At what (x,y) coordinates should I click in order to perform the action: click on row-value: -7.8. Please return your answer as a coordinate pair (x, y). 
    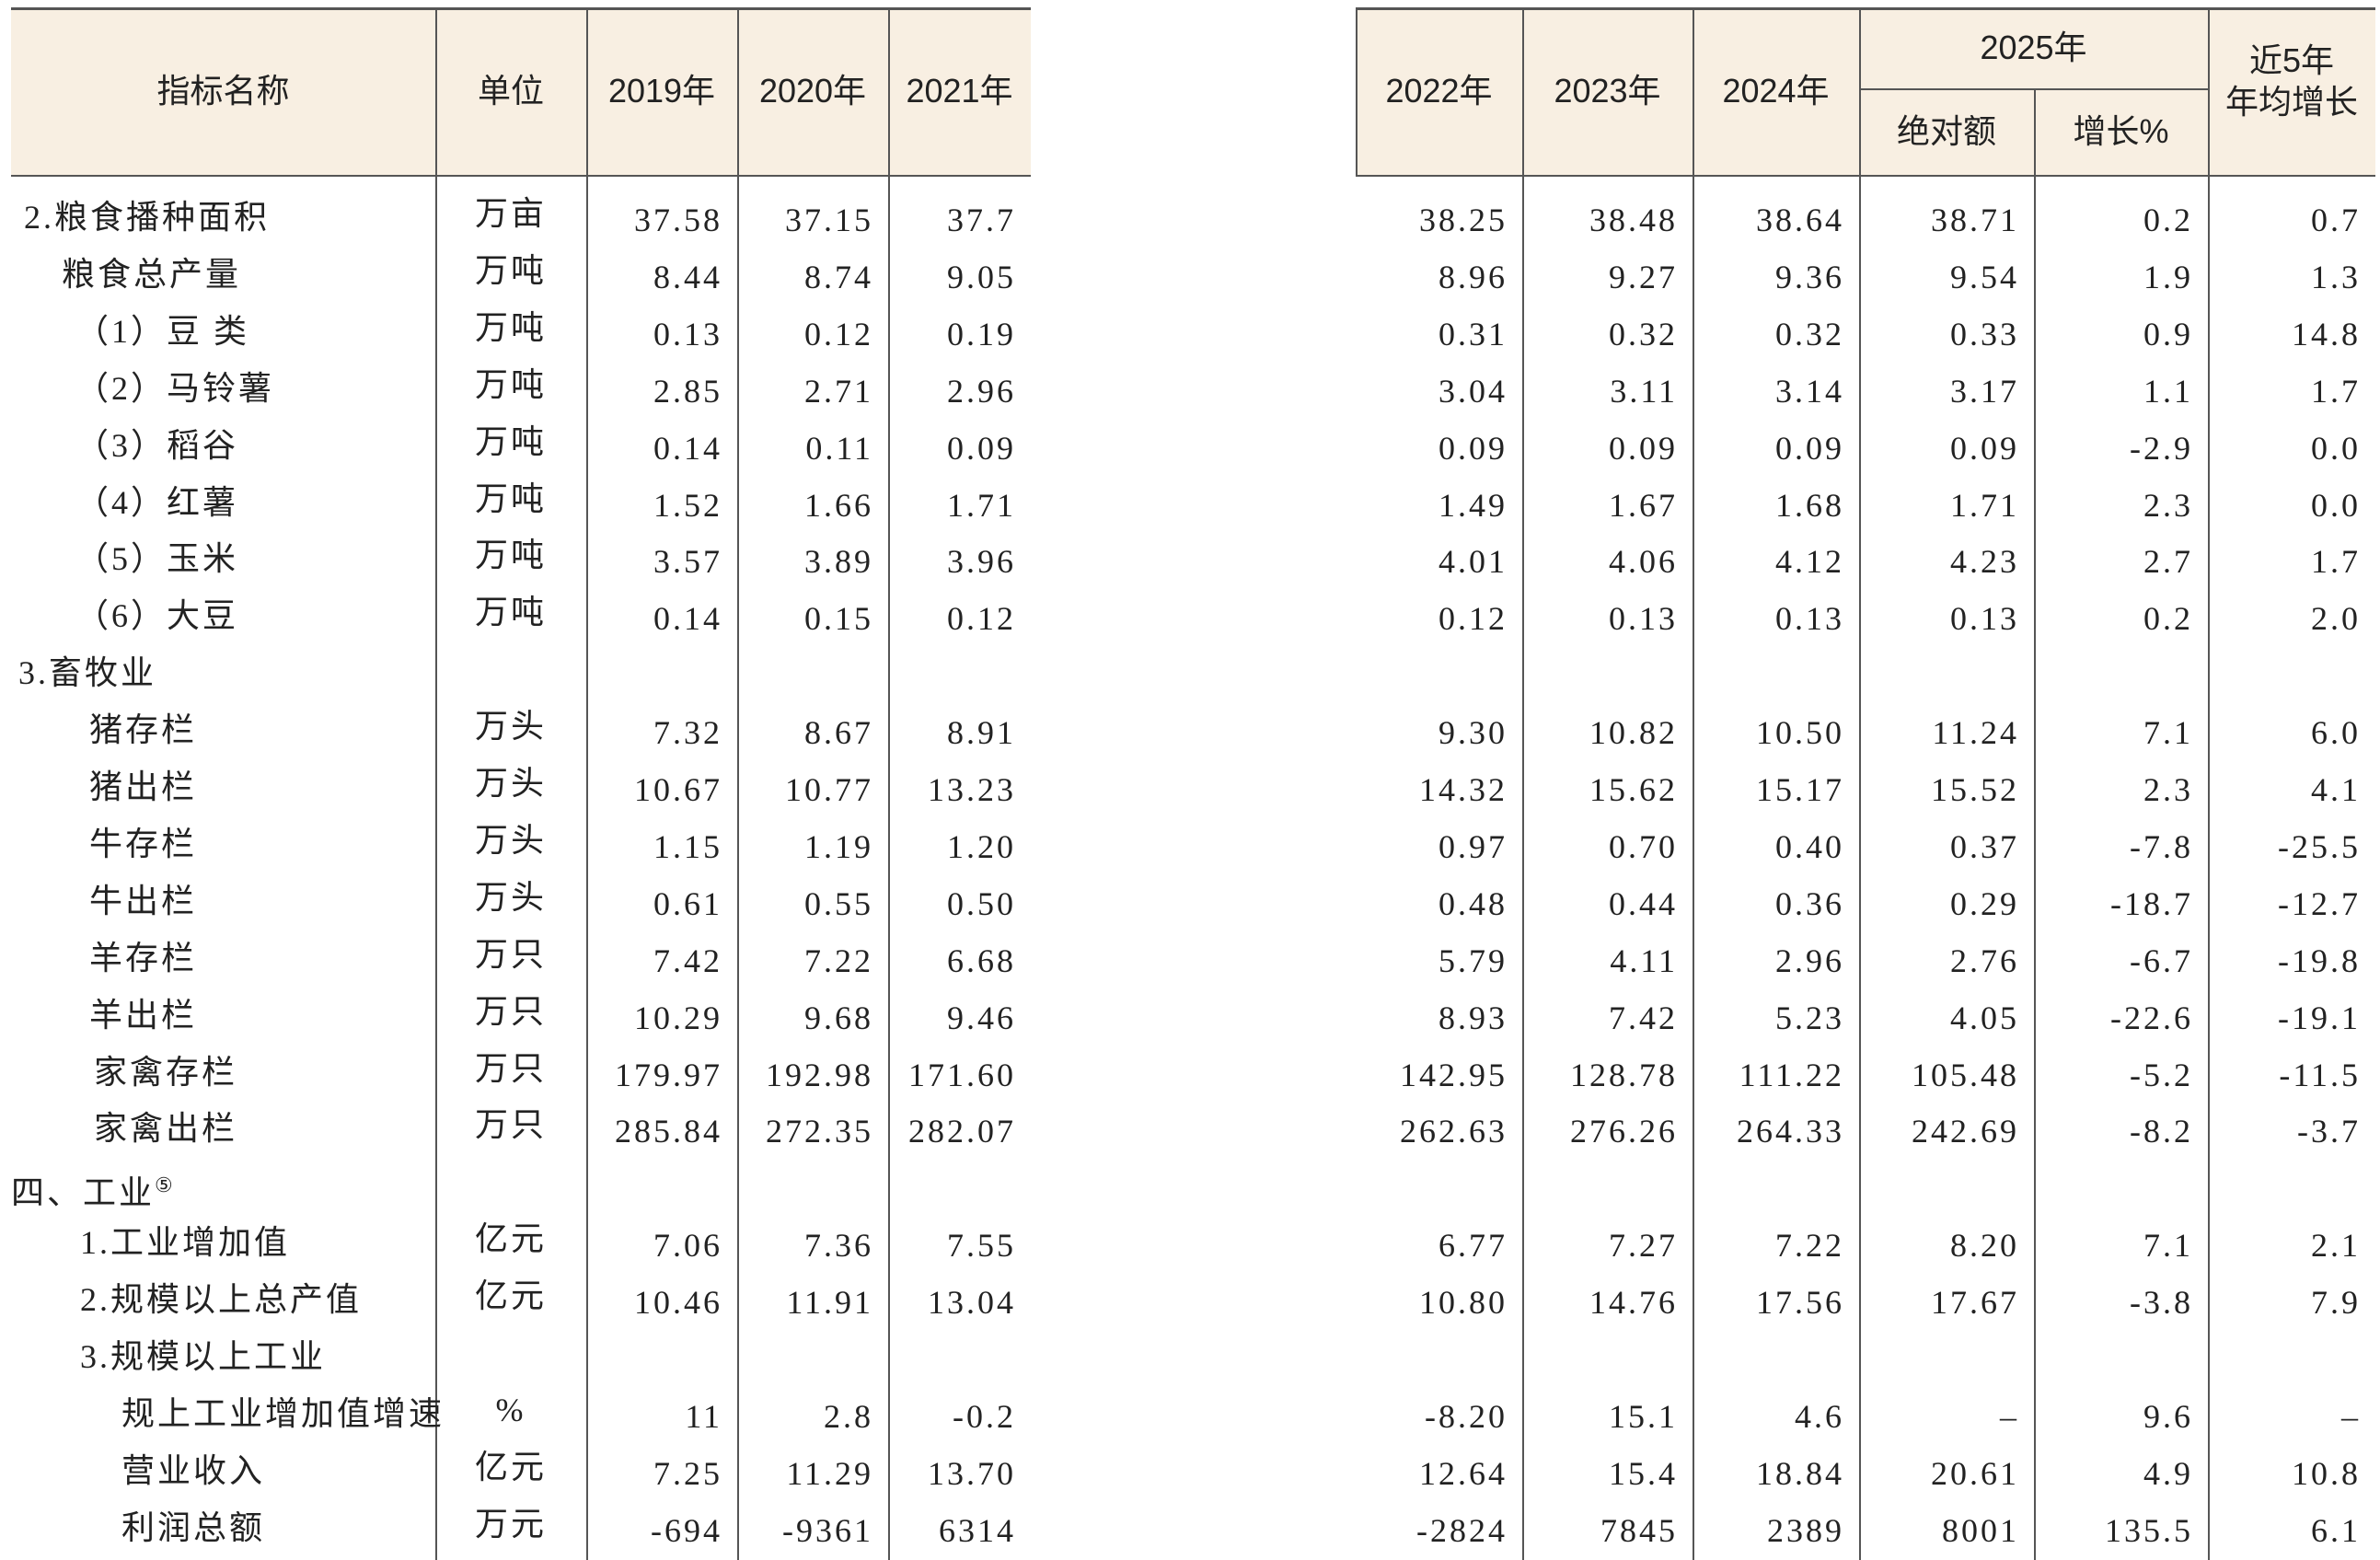
    Looking at the image, I should click on (2161, 846).